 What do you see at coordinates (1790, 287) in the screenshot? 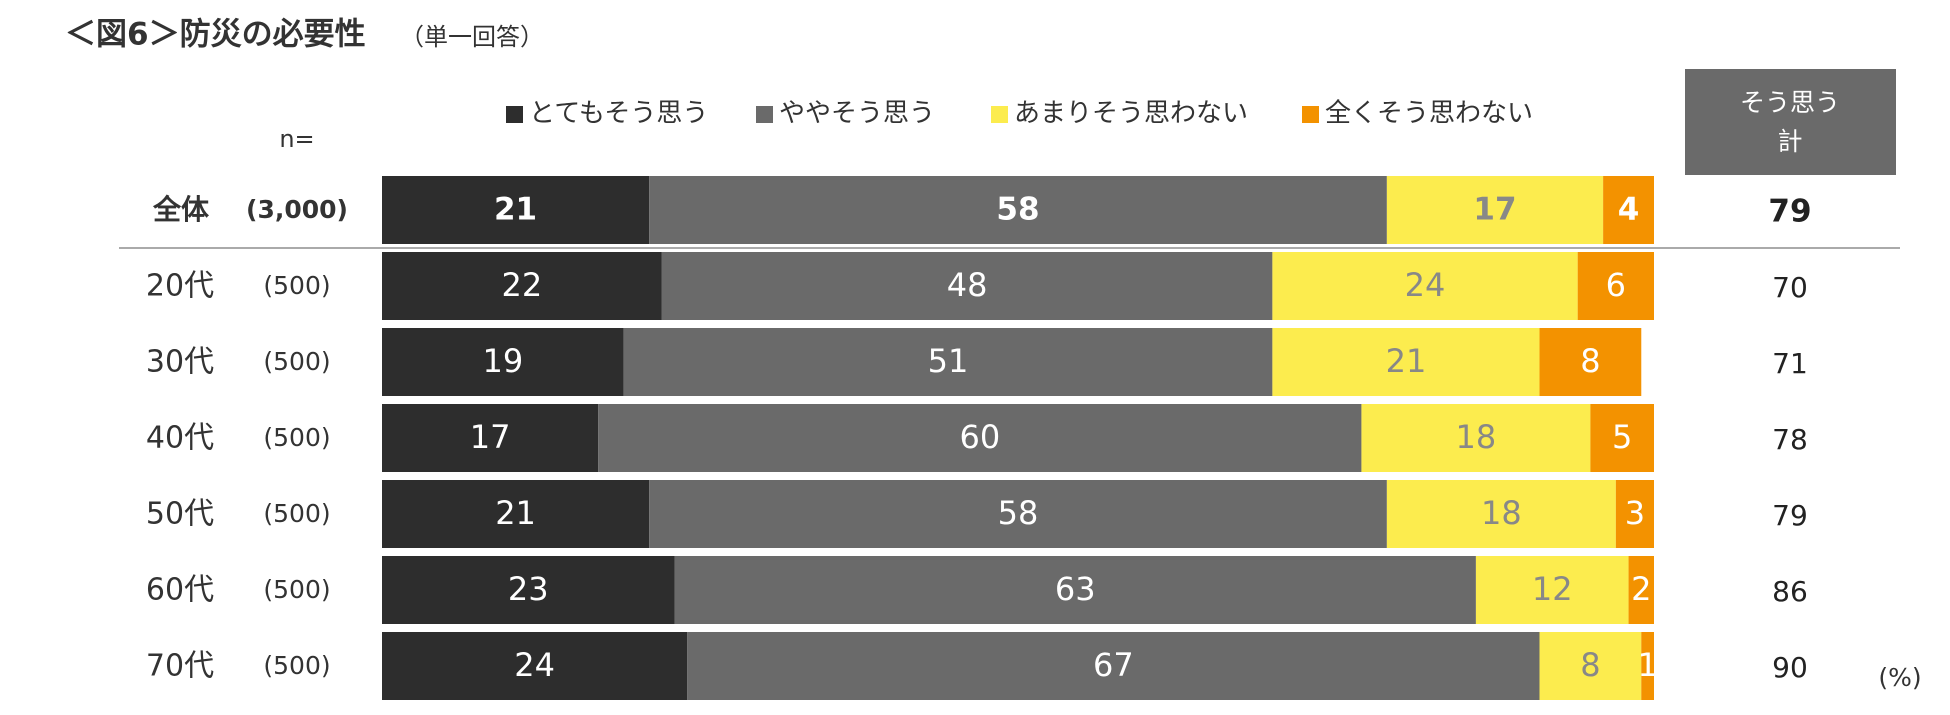
I see `total-label: 70` at bounding box center [1790, 287].